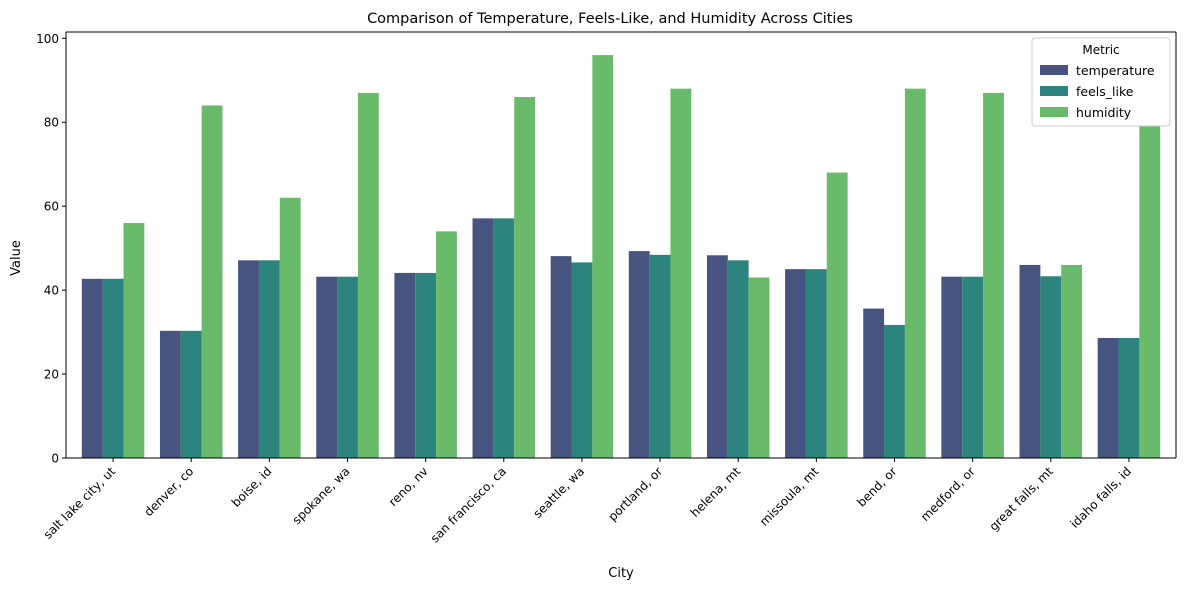 The height and width of the screenshot is (594, 1185). What do you see at coordinates (1104, 112) in the screenshot?
I see `legend-label-humidity: humidity` at bounding box center [1104, 112].